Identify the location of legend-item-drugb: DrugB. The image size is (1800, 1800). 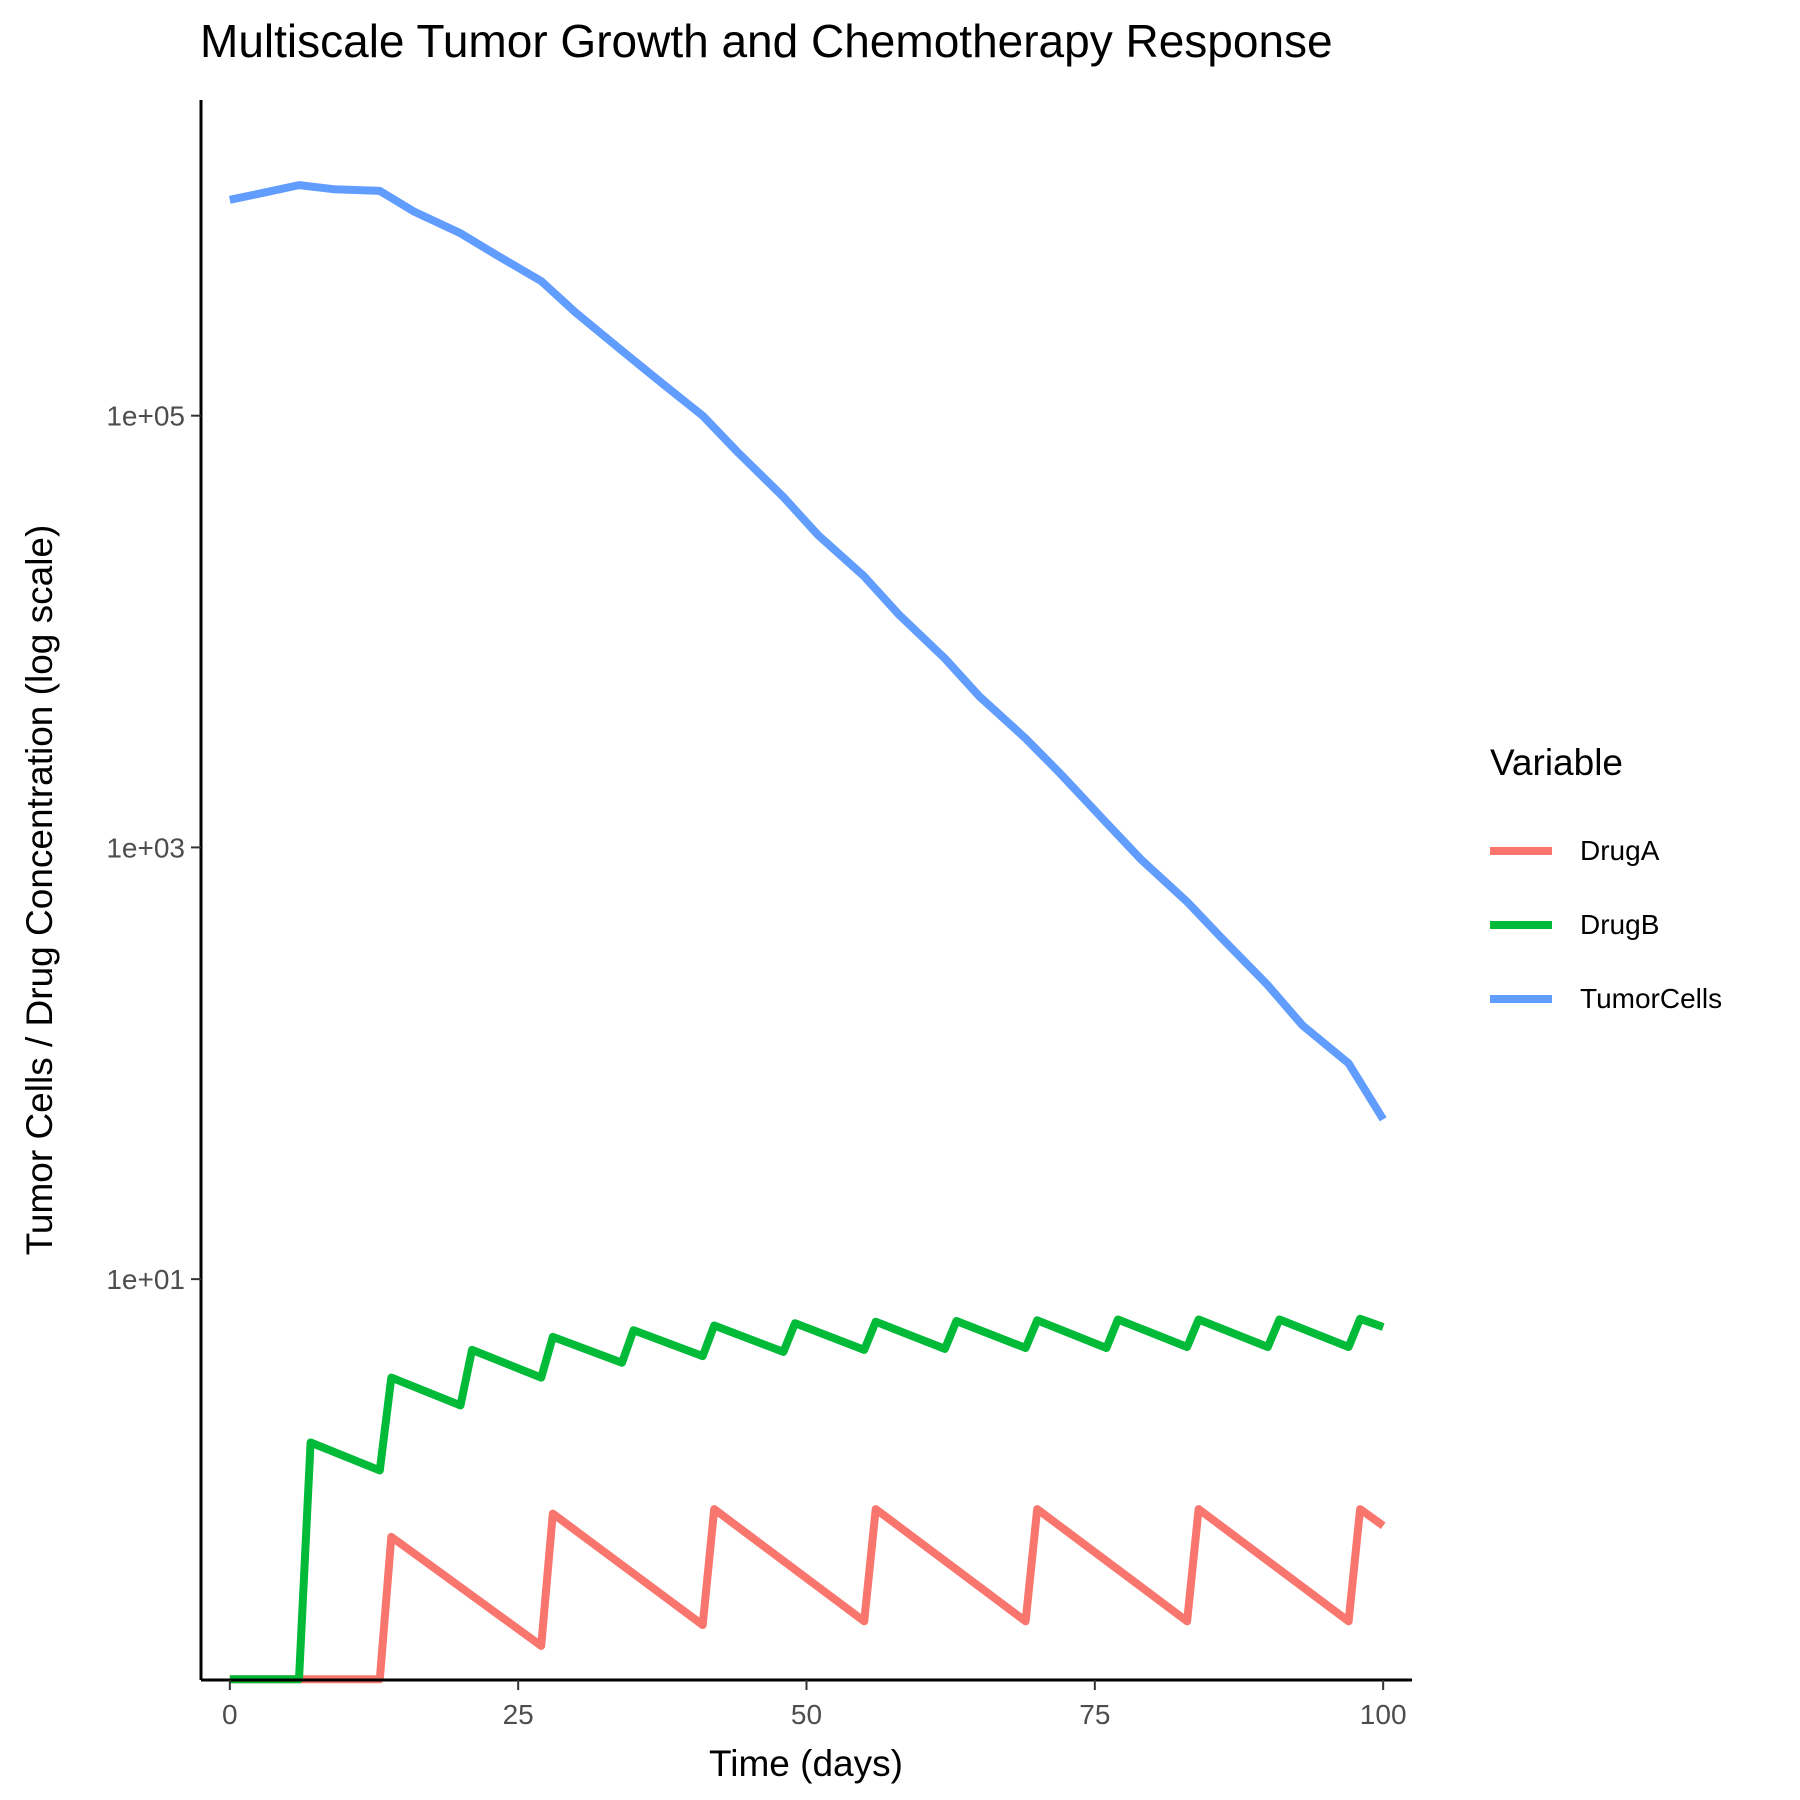
(1606, 925).